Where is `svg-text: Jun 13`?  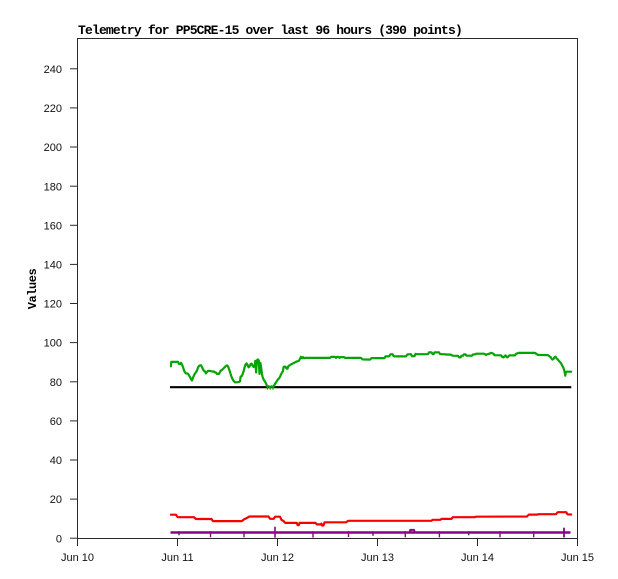
svg-text: Jun 13 is located at coordinates (377, 558).